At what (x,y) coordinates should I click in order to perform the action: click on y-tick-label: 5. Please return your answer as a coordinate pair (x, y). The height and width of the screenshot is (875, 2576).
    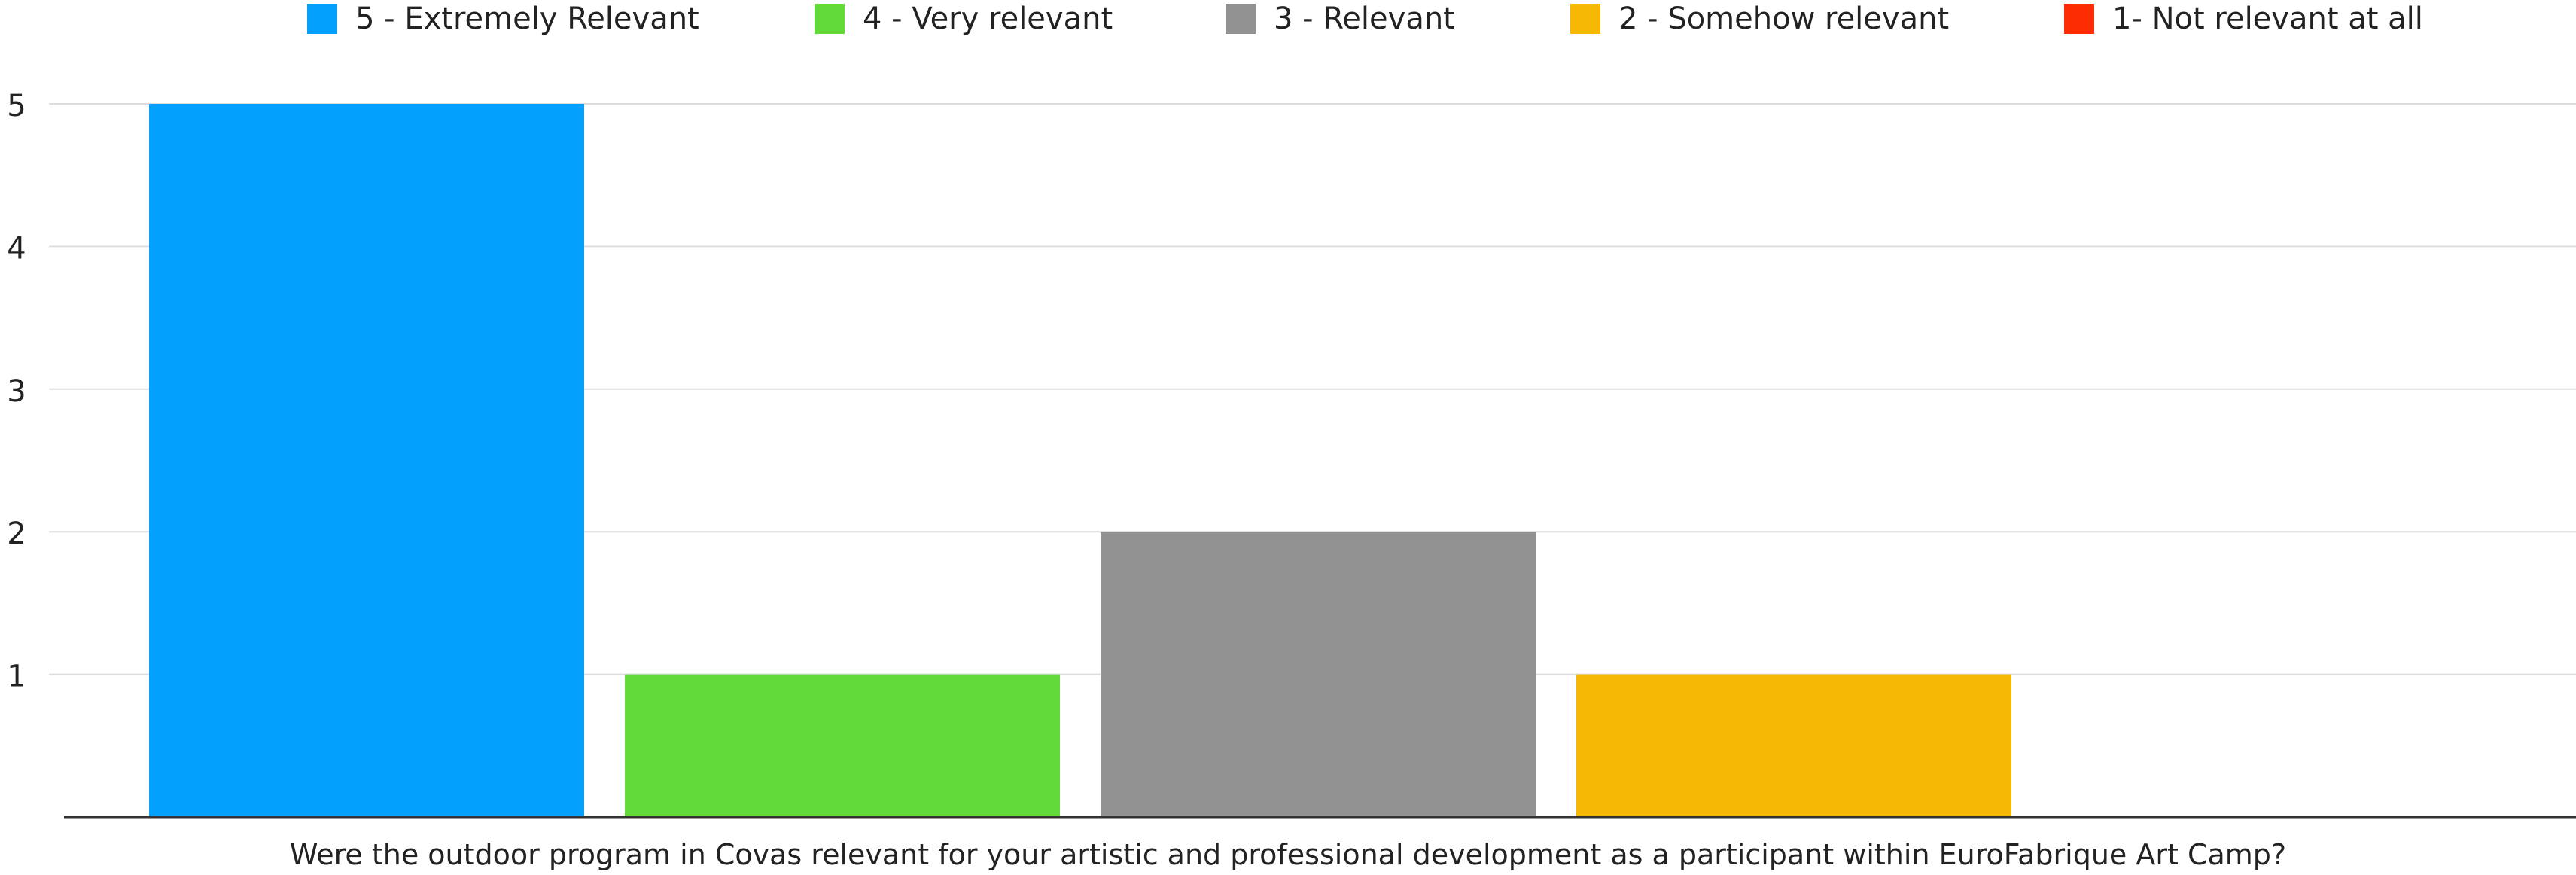
    Looking at the image, I should click on (17, 106).